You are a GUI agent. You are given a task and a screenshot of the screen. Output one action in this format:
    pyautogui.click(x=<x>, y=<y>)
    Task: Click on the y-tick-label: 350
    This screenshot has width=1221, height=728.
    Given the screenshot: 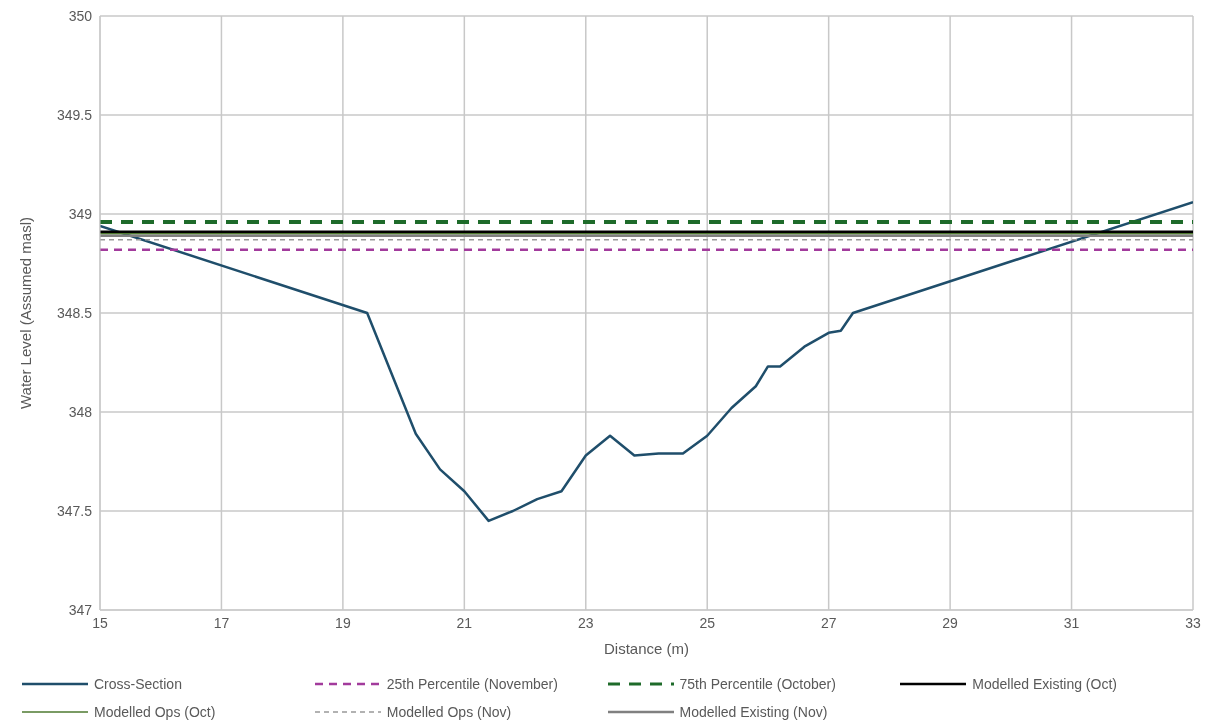 What is the action you would take?
    pyautogui.click(x=80, y=15)
    